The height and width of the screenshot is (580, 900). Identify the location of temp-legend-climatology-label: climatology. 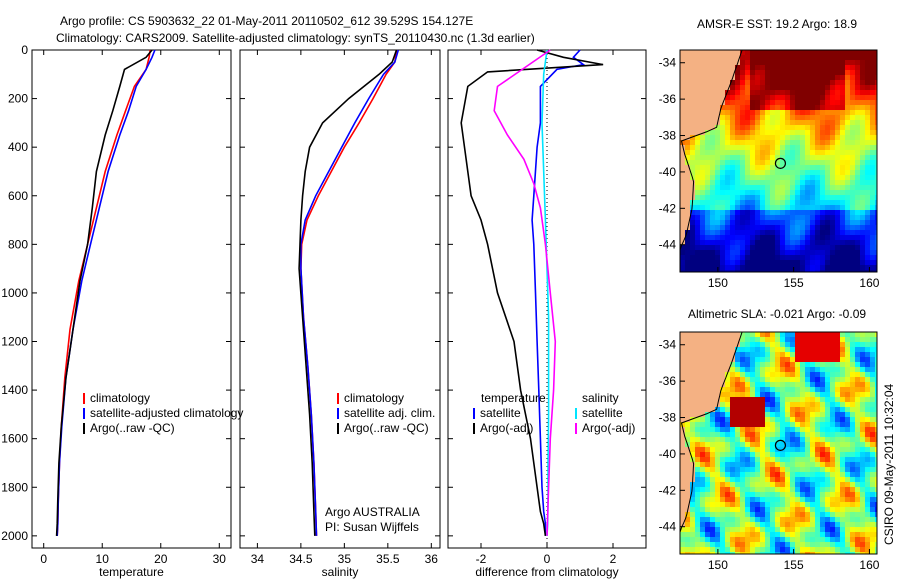
(120, 398).